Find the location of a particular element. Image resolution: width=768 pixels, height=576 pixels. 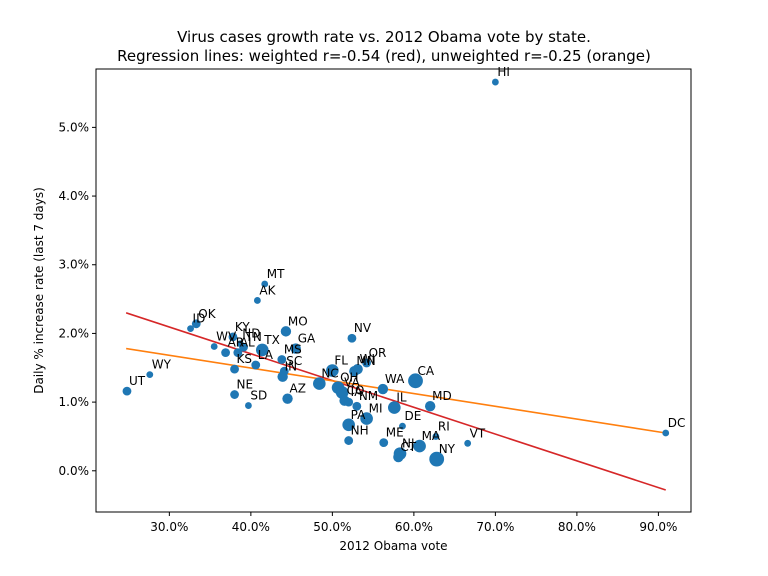

point-mi is located at coordinates (366, 418).